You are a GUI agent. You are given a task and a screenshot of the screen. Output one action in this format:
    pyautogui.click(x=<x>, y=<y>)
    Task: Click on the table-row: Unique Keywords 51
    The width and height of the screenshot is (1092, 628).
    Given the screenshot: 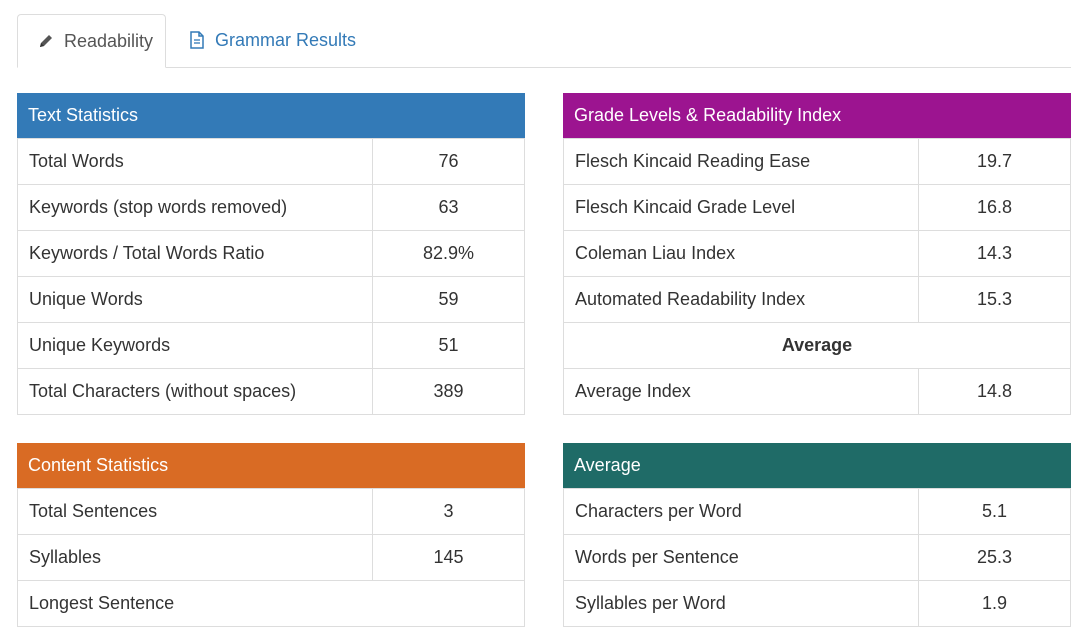 What is the action you would take?
    pyautogui.click(x=271, y=345)
    